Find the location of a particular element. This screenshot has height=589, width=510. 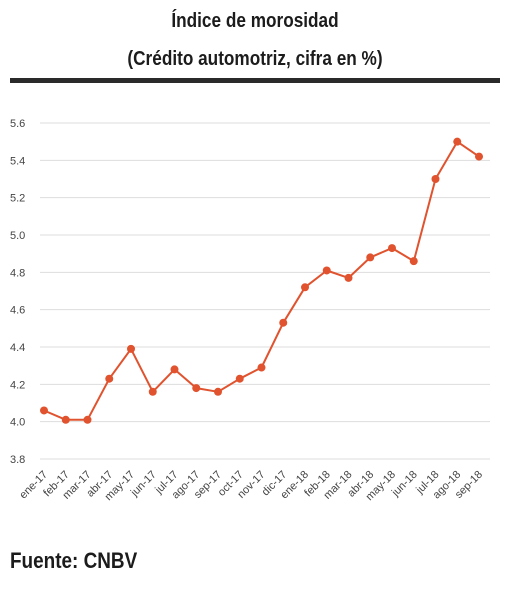

chart-subtitle: (Crédito automotriz, cifra en %) is located at coordinates (255, 59).